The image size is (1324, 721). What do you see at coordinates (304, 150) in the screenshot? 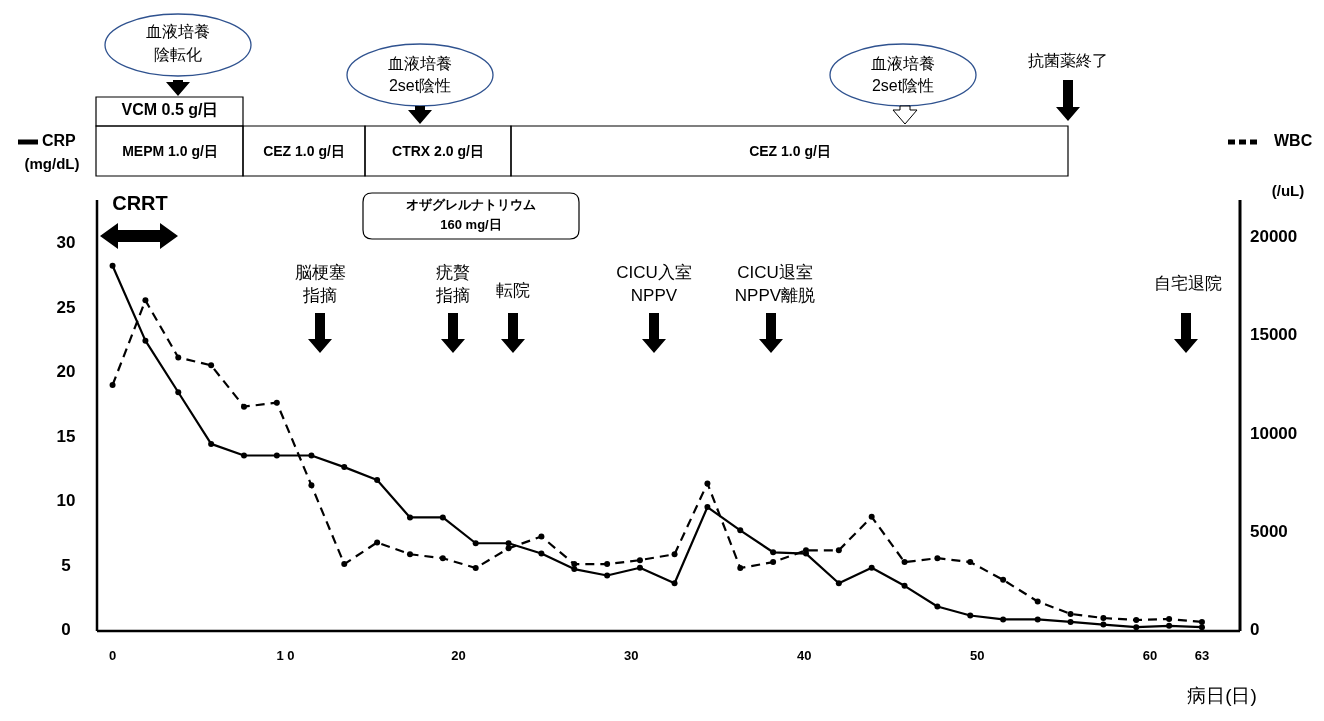
I see `text: CEZ 1.0 g/日` at bounding box center [304, 150].